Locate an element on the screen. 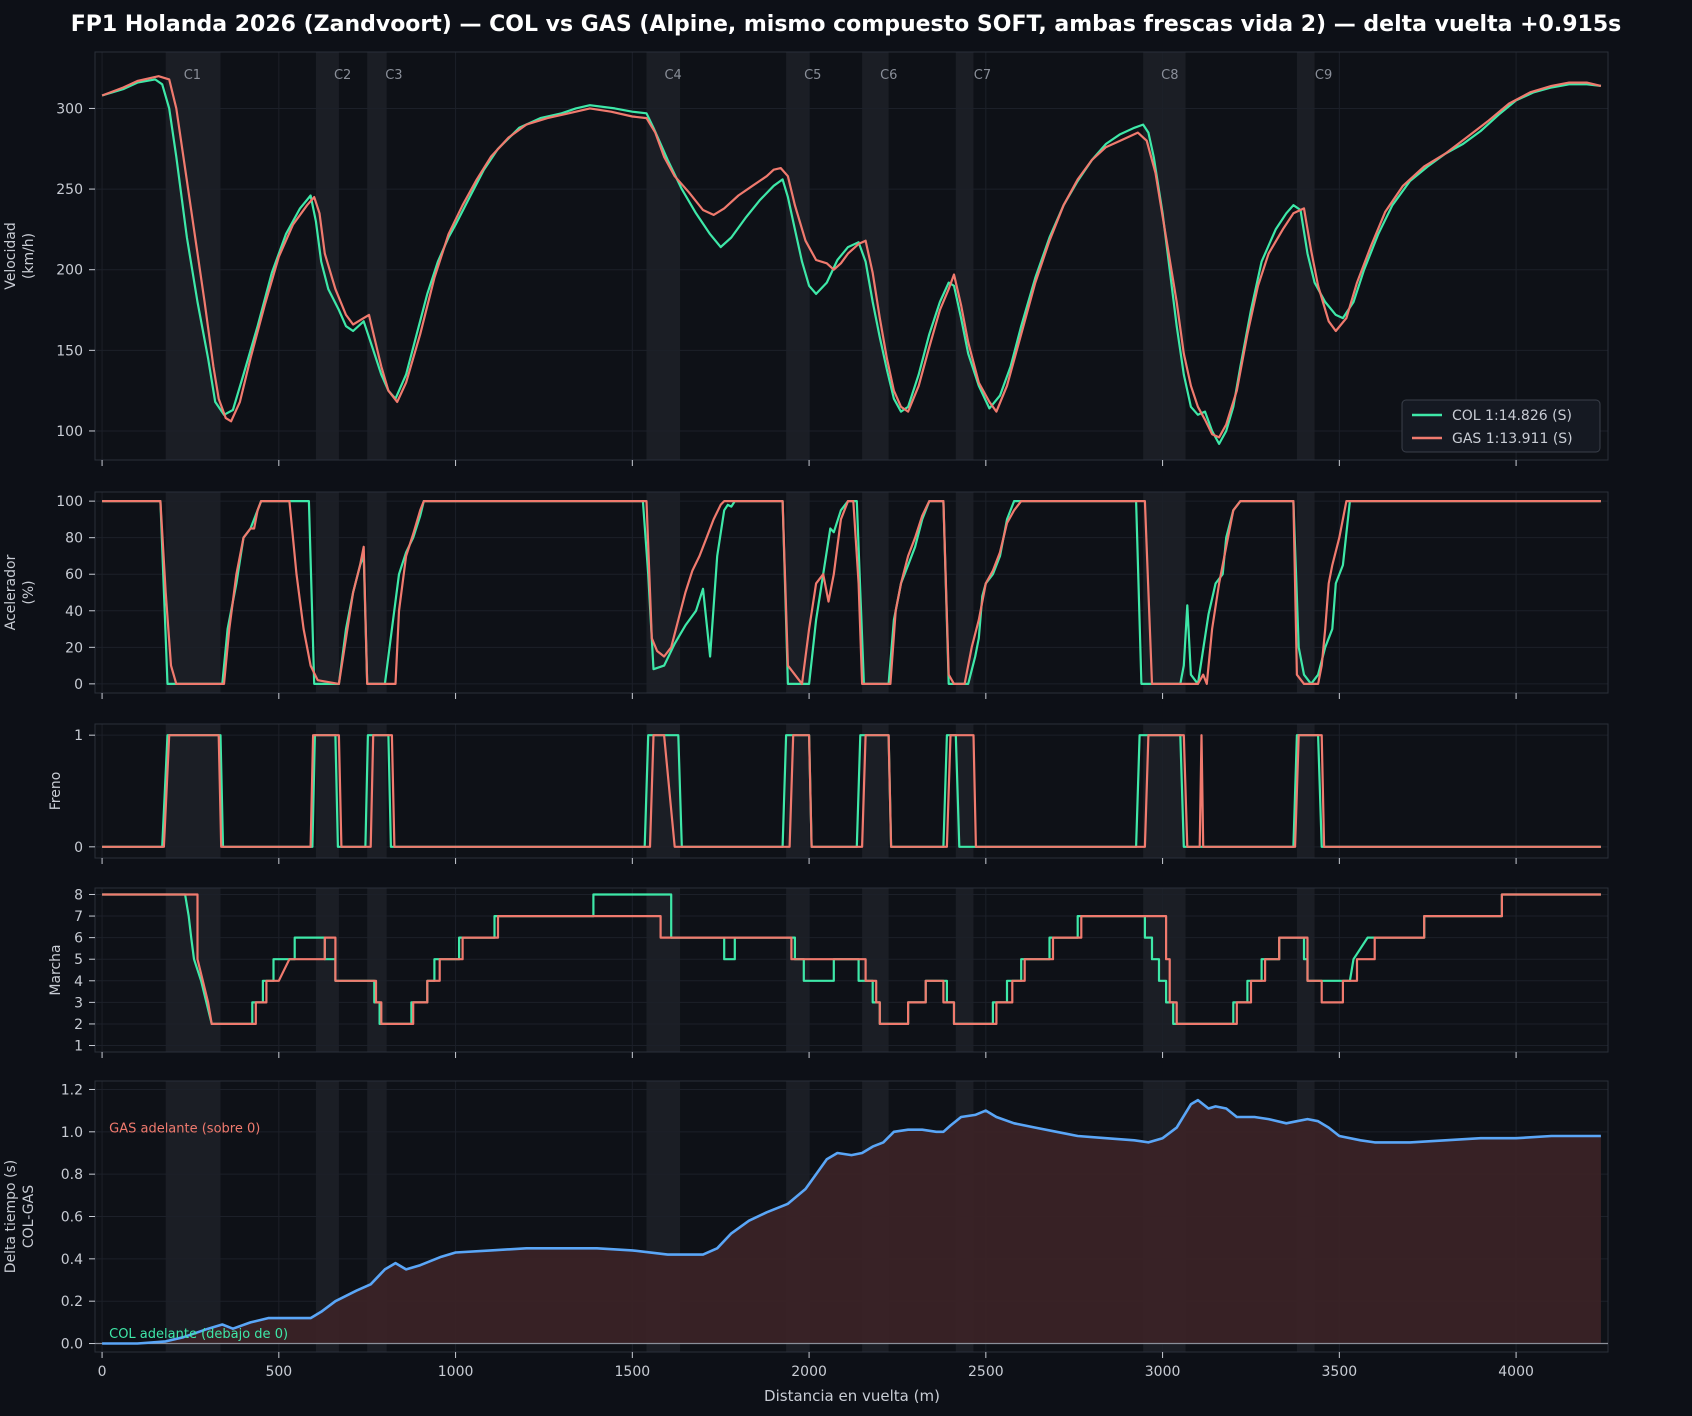  corner-label-C1: C1 is located at coordinates (192, 75).